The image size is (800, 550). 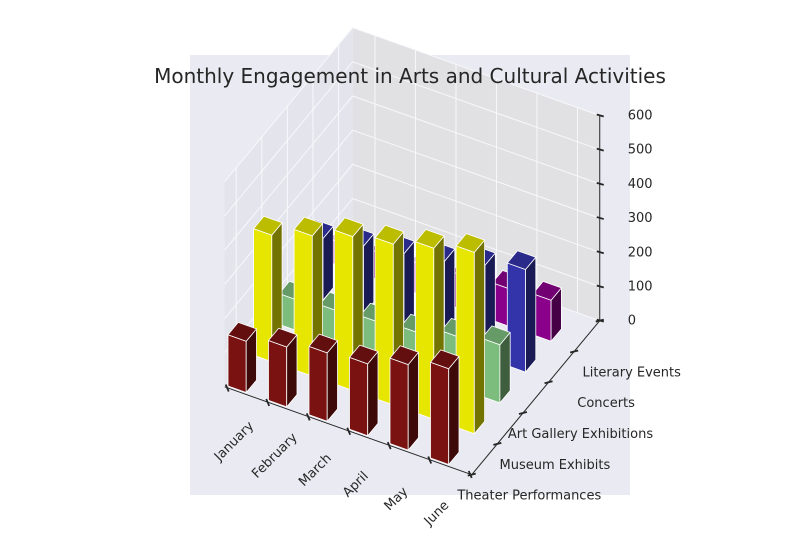 What do you see at coordinates (555, 465) in the screenshot?
I see `y-tick-label: Museum Exhibits` at bounding box center [555, 465].